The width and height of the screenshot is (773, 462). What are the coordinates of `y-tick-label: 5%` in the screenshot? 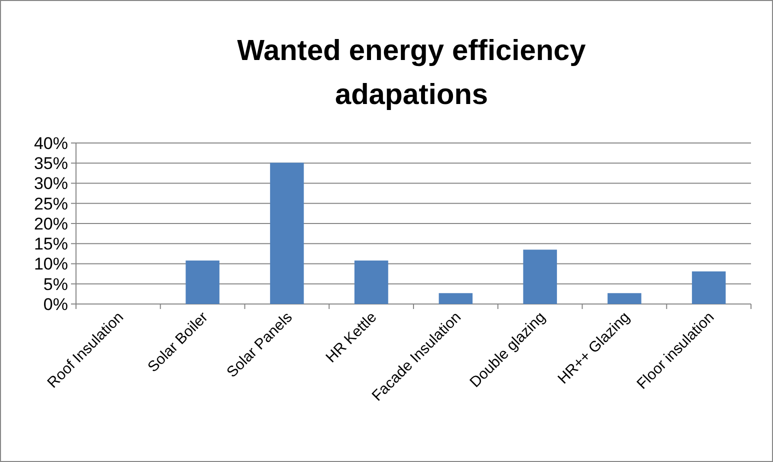 It's located at (55, 284).